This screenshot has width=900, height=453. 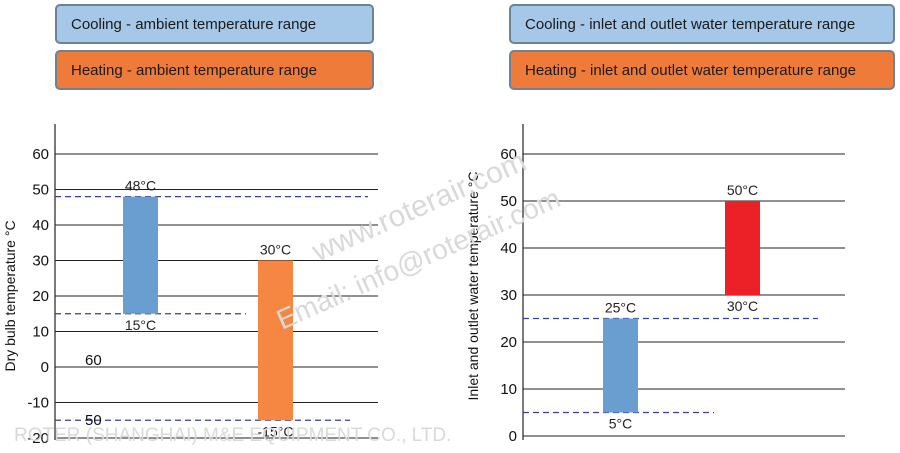 I want to click on y-tick-label: -20, so click(x=38, y=438).